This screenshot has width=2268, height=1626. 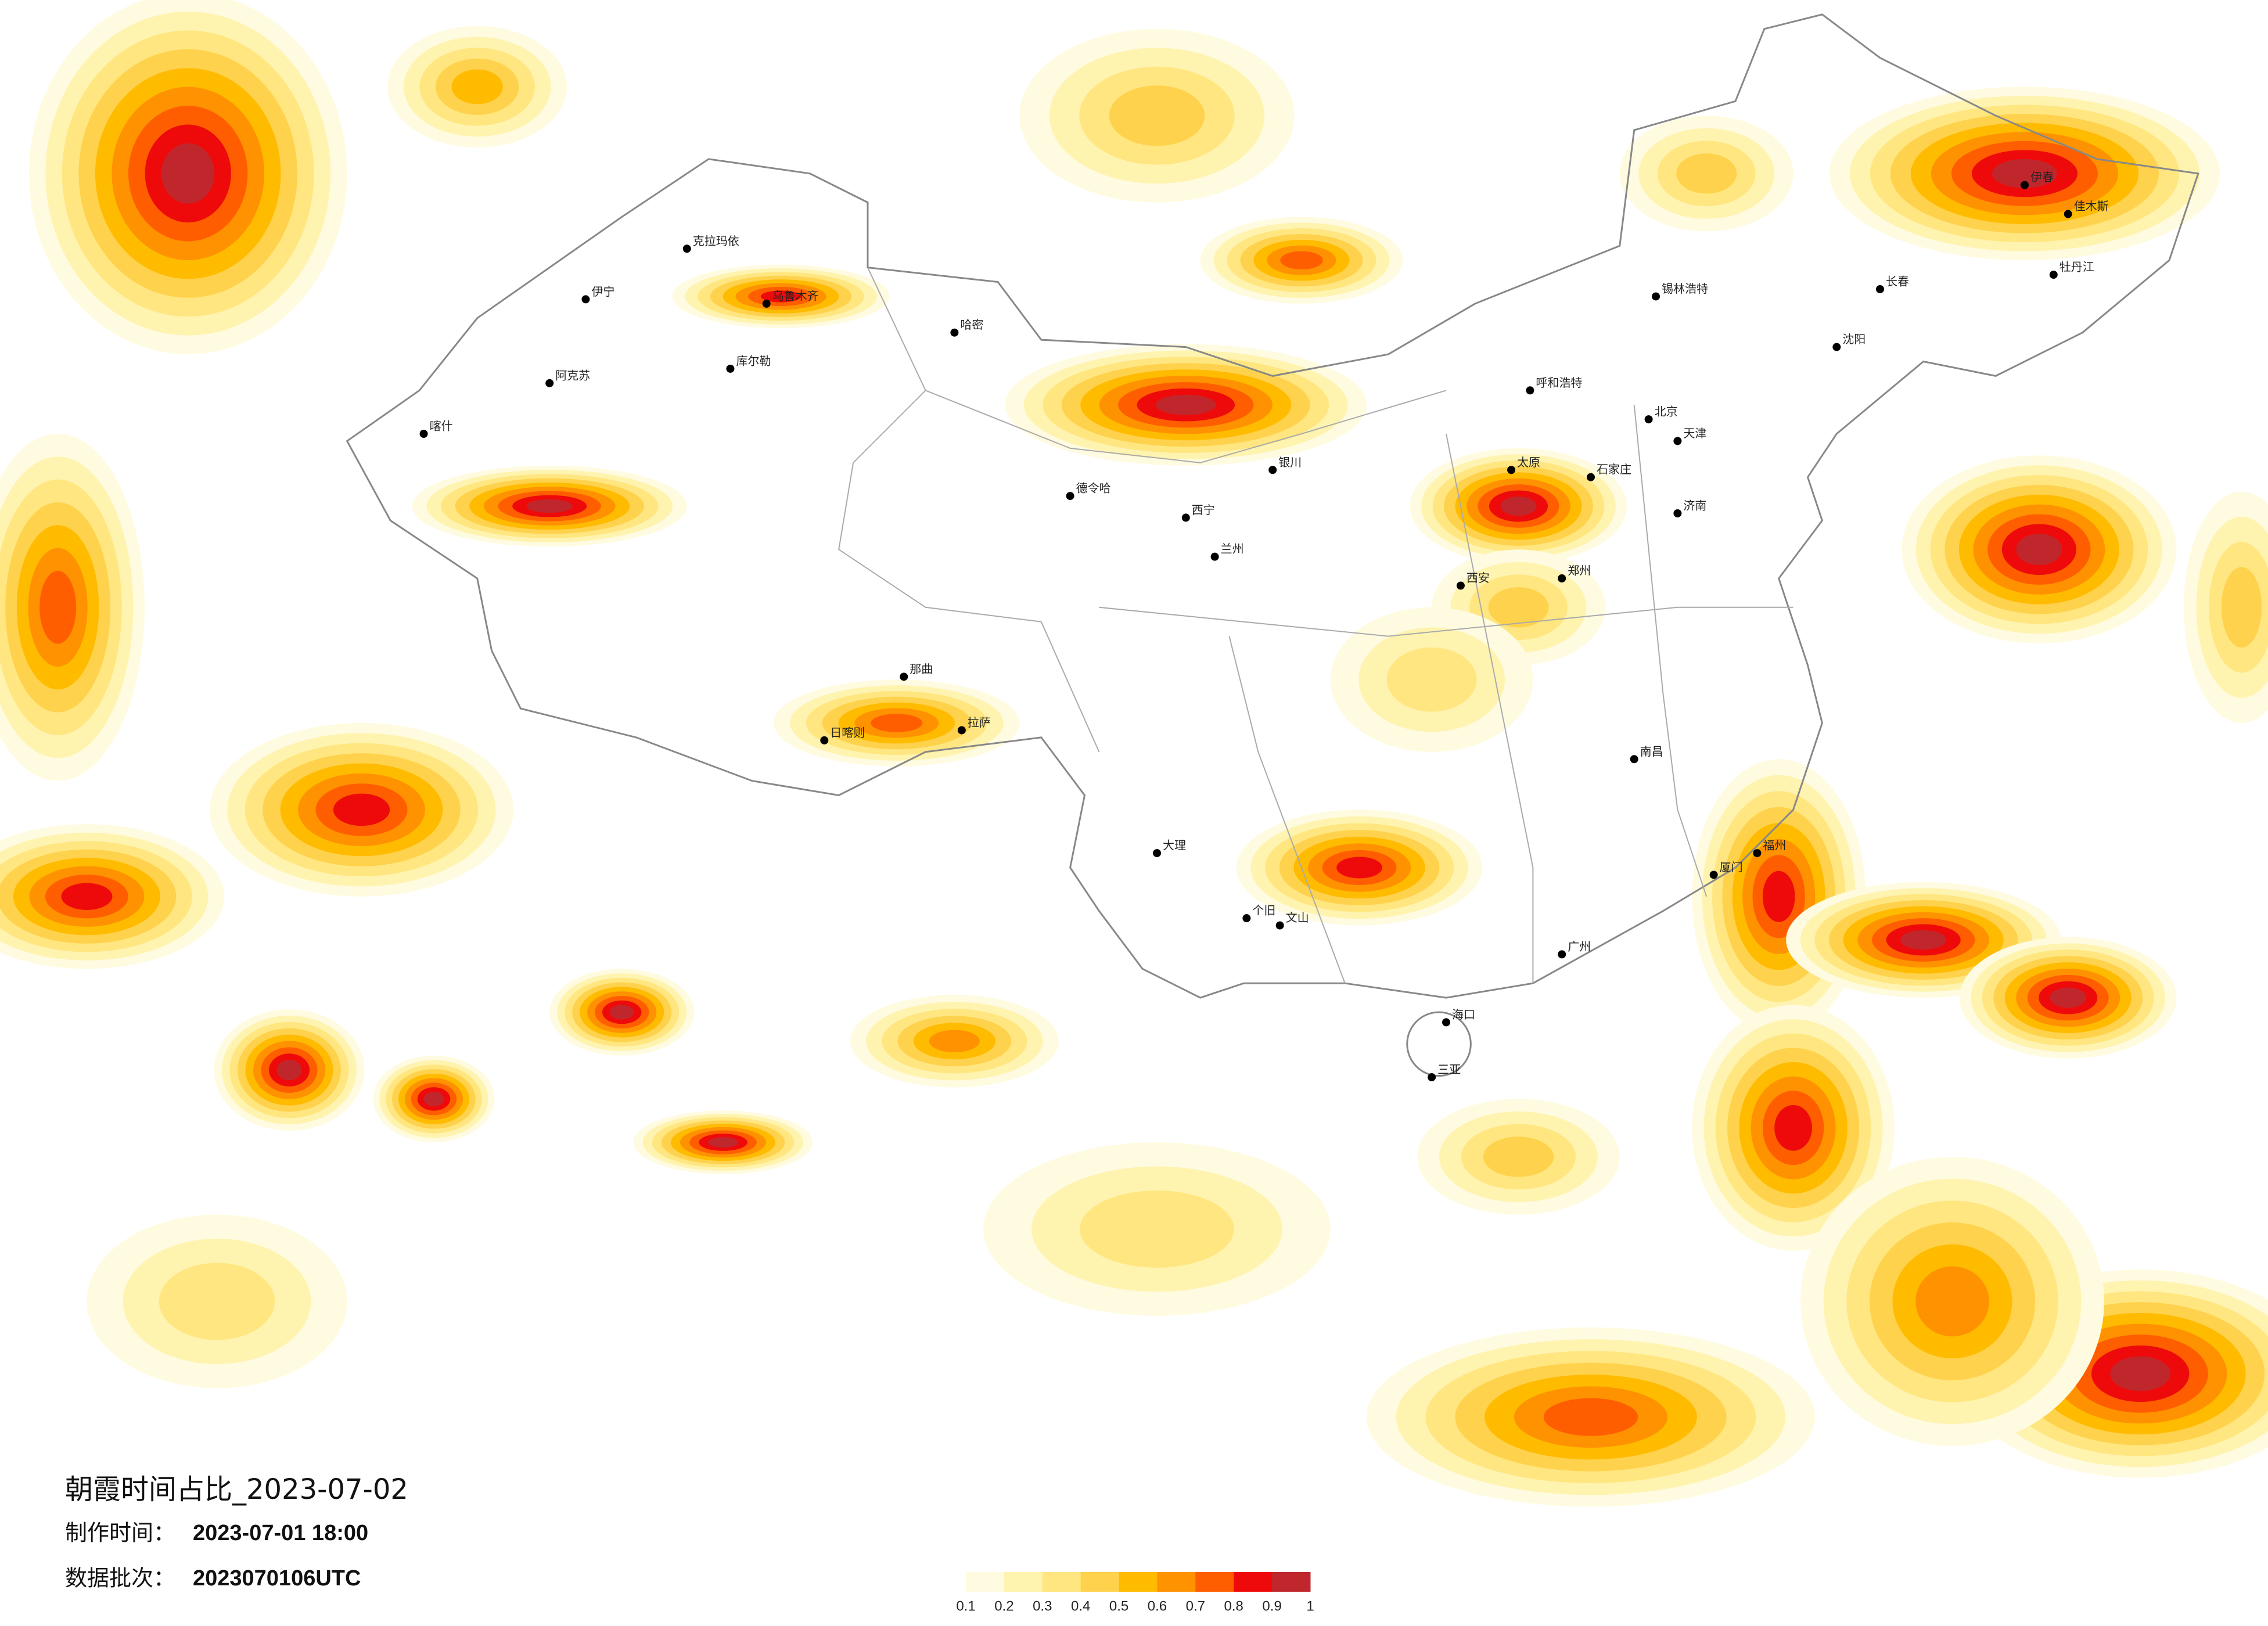 What do you see at coordinates (1478, 578) in the screenshot?
I see `city-label: 西安` at bounding box center [1478, 578].